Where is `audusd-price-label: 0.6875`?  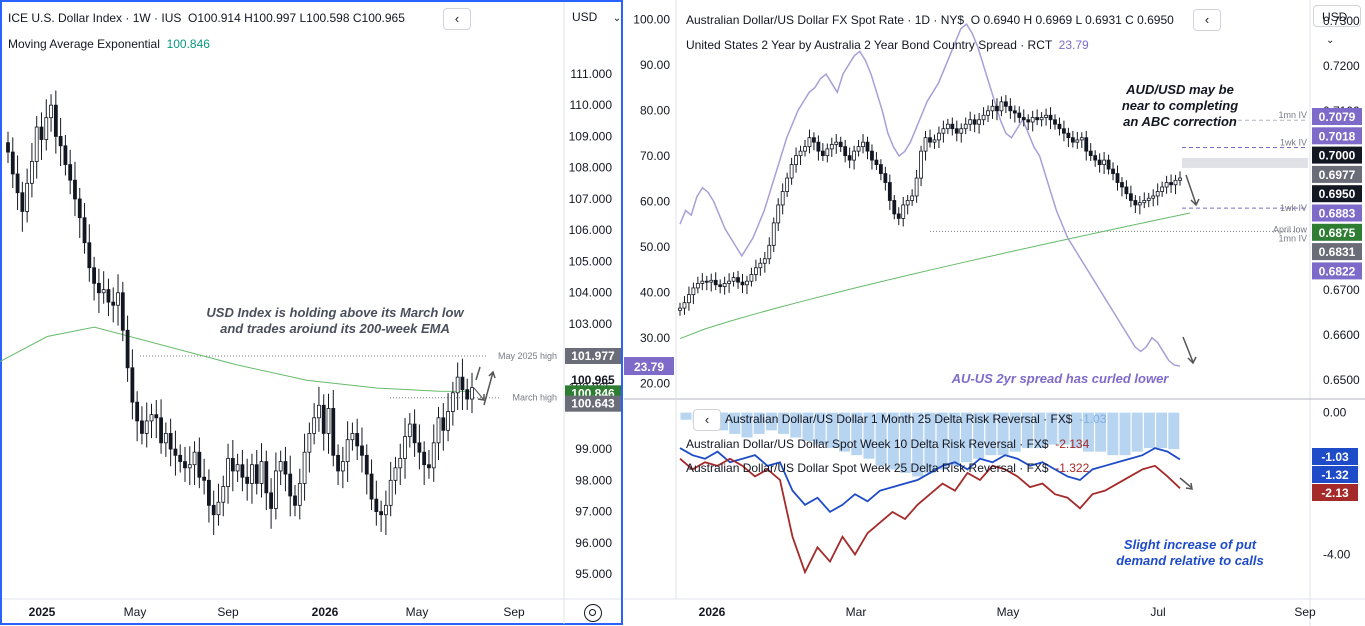 audusd-price-label: 0.6875 is located at coordinates (1337, 233).